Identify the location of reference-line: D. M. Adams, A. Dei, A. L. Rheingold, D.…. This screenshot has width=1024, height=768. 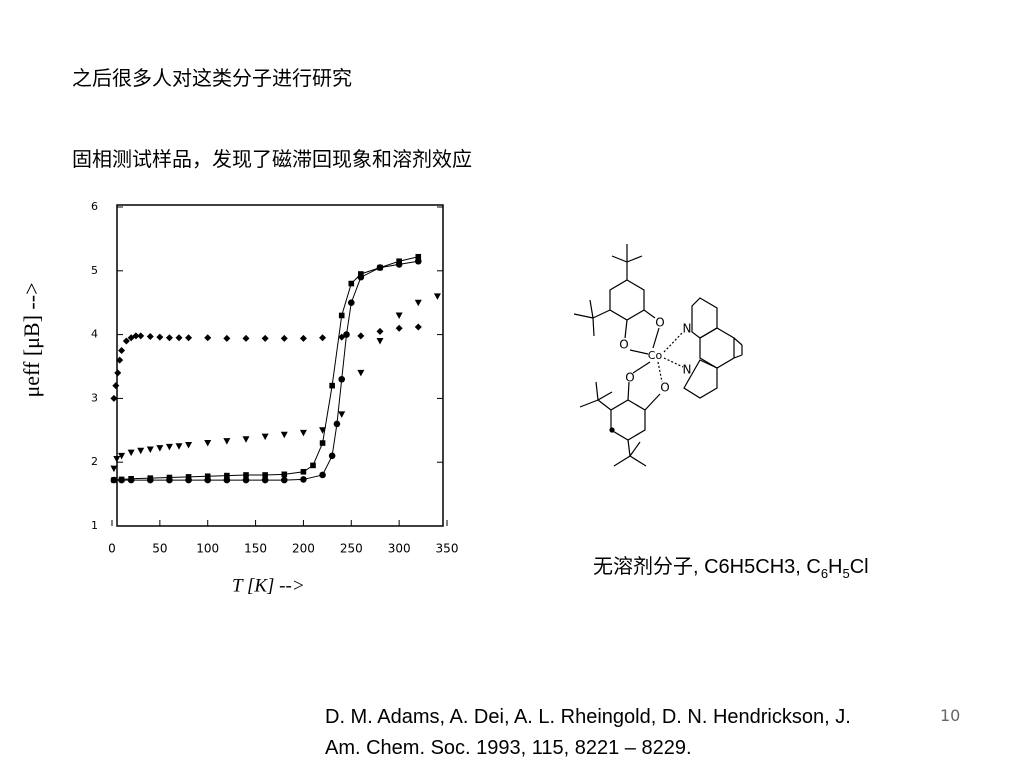
(588, 717).